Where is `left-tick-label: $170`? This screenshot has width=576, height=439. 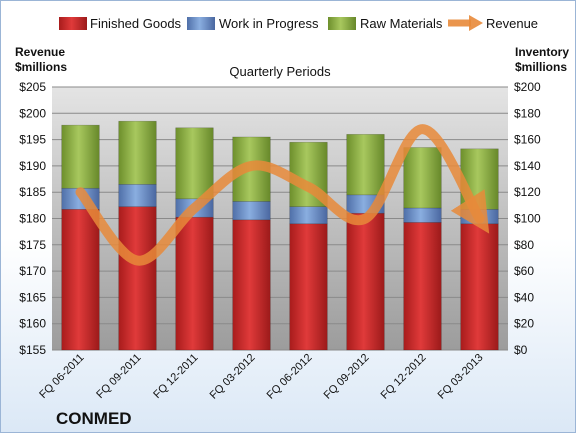
left-tick-label: $170 is located at coordinates (32, 271).